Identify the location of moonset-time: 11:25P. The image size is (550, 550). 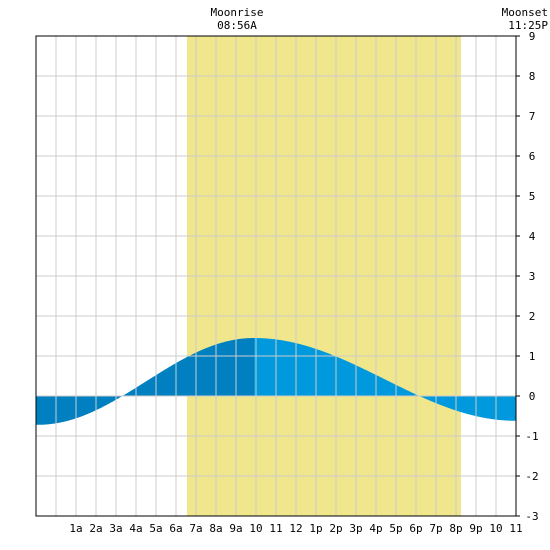
(528, 25).